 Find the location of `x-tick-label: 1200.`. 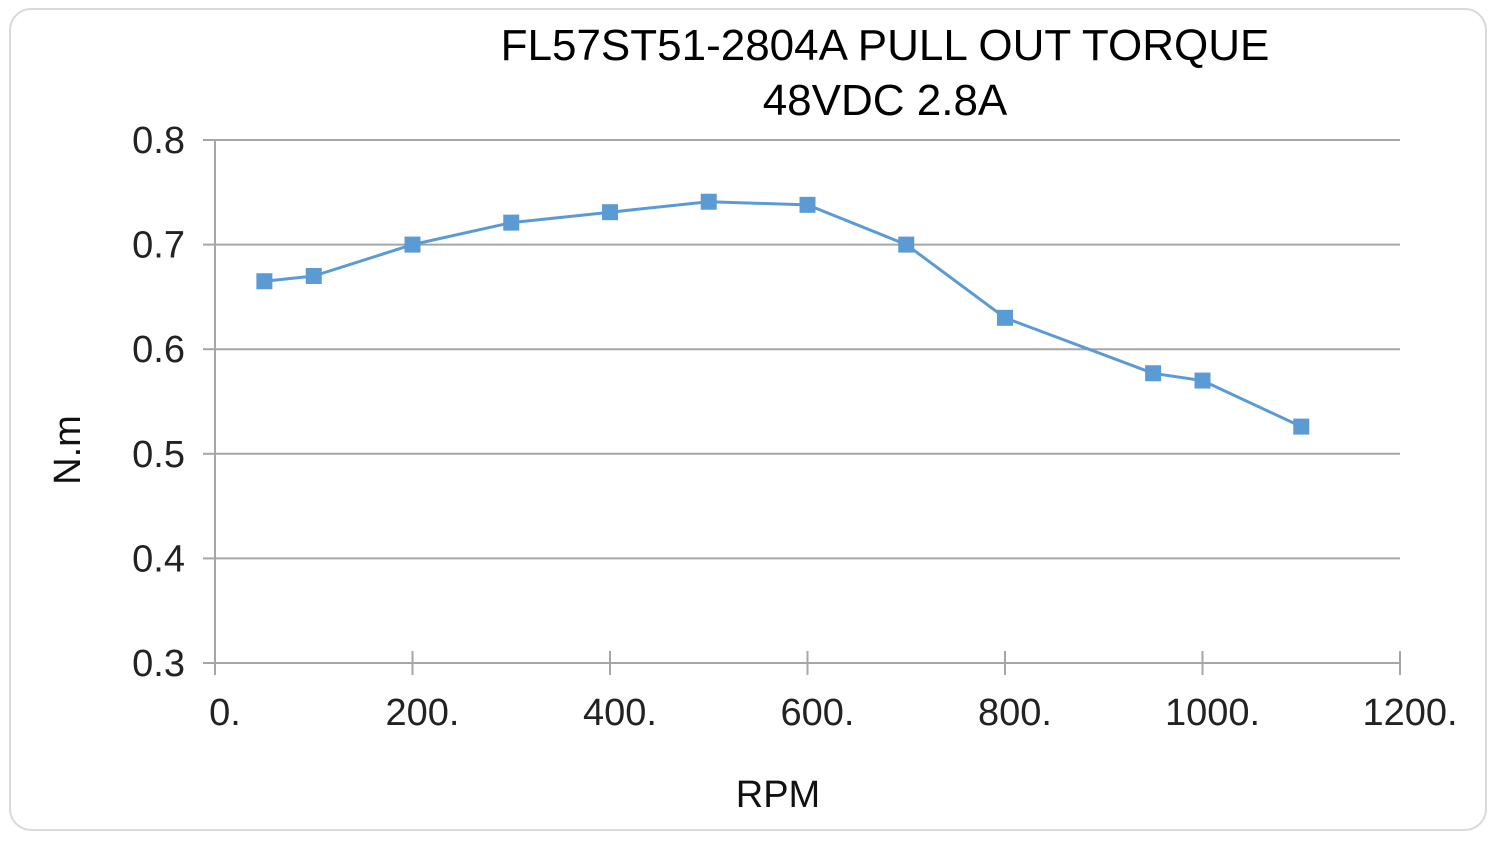

x-tick-label: 1200. is located at coordinates (1409, 713).